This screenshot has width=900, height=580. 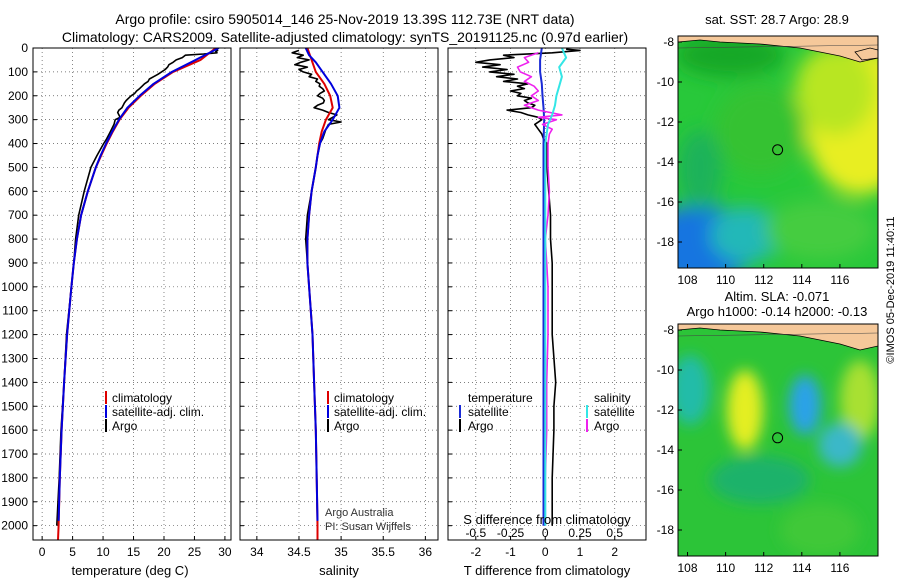 What do you see at coordinates (475, 533) in the screenshot?
I see `sal-diff-tick-label: -0.5` at bounding box center [475, 533].